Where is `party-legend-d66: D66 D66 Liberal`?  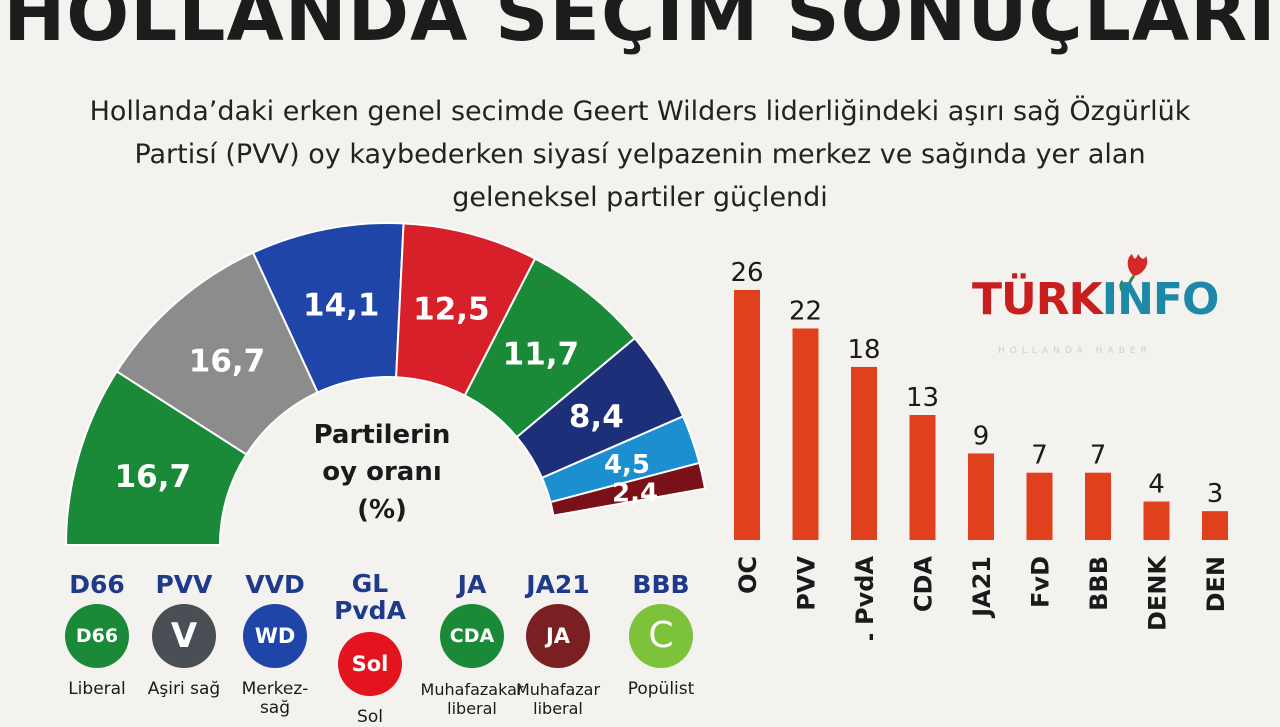
party-legend-d66: D66 D66 Liberal is located at coordinates (97, 634).